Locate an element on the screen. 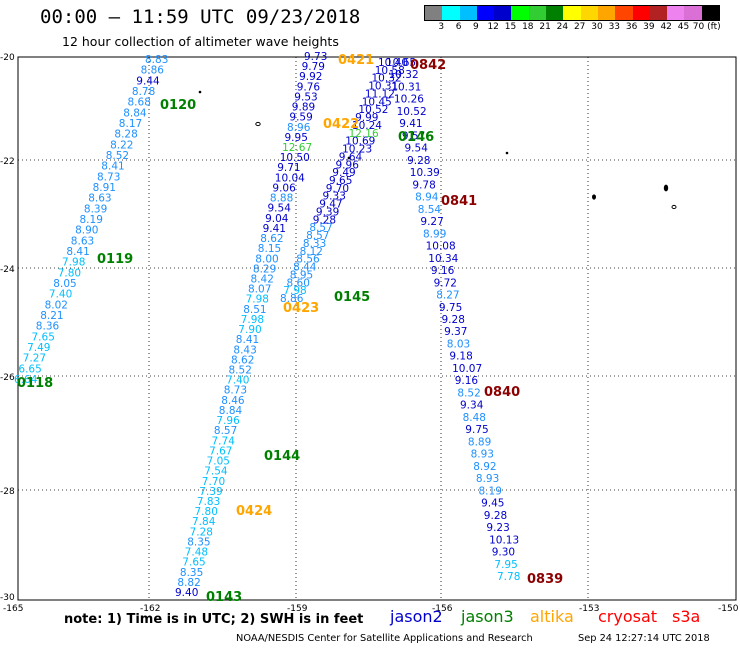  wave-height-value: 9.44 is located at coordinates (148, 81).